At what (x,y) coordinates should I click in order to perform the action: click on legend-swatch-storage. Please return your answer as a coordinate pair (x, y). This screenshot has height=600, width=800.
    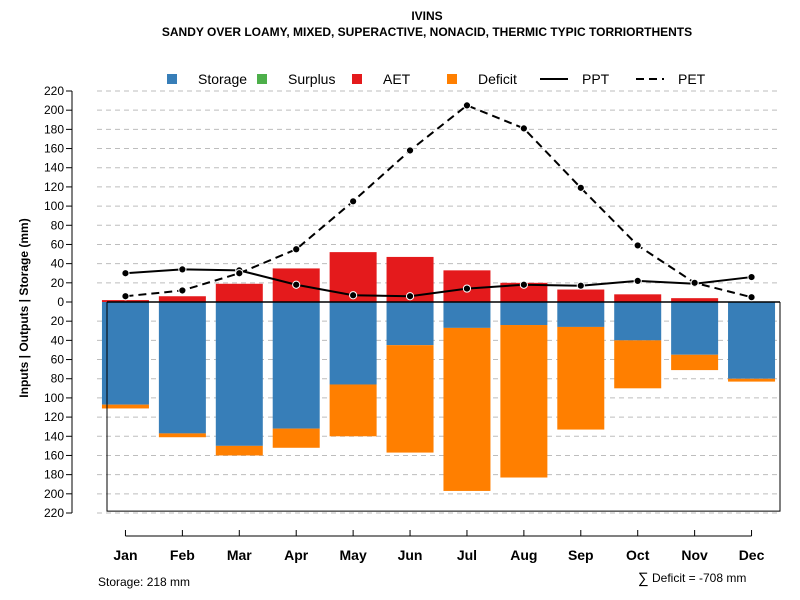
    Looking at the image, I should click on (172, 79).